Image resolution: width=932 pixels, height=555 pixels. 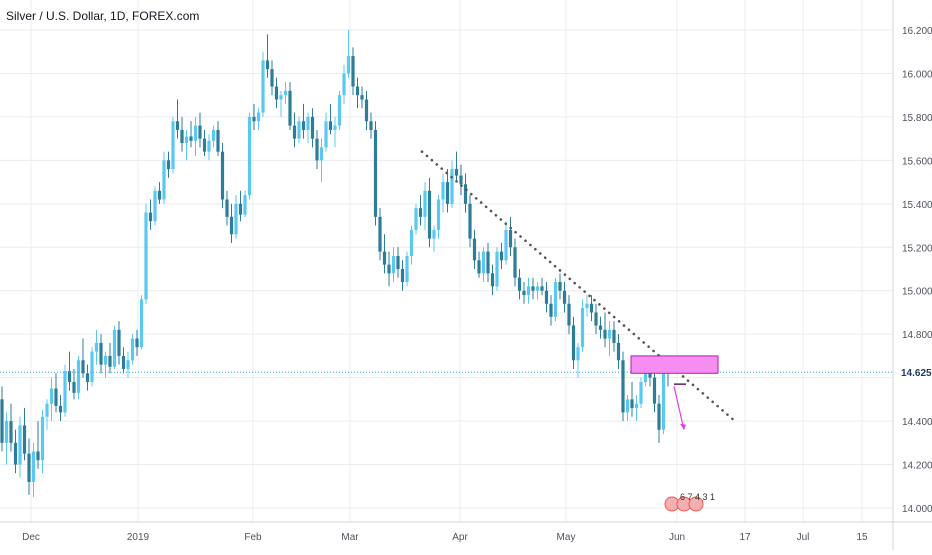 I want to click on time-tick-label: Feb, so click(x=253, y=537).